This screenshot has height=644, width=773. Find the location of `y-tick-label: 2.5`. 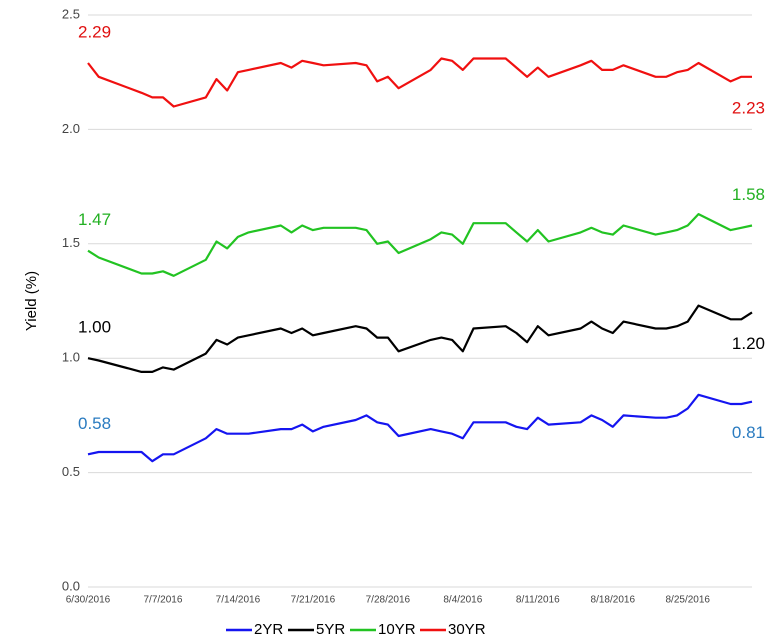

y-tick-label: 2.5 is located at coordinates (71, 13).